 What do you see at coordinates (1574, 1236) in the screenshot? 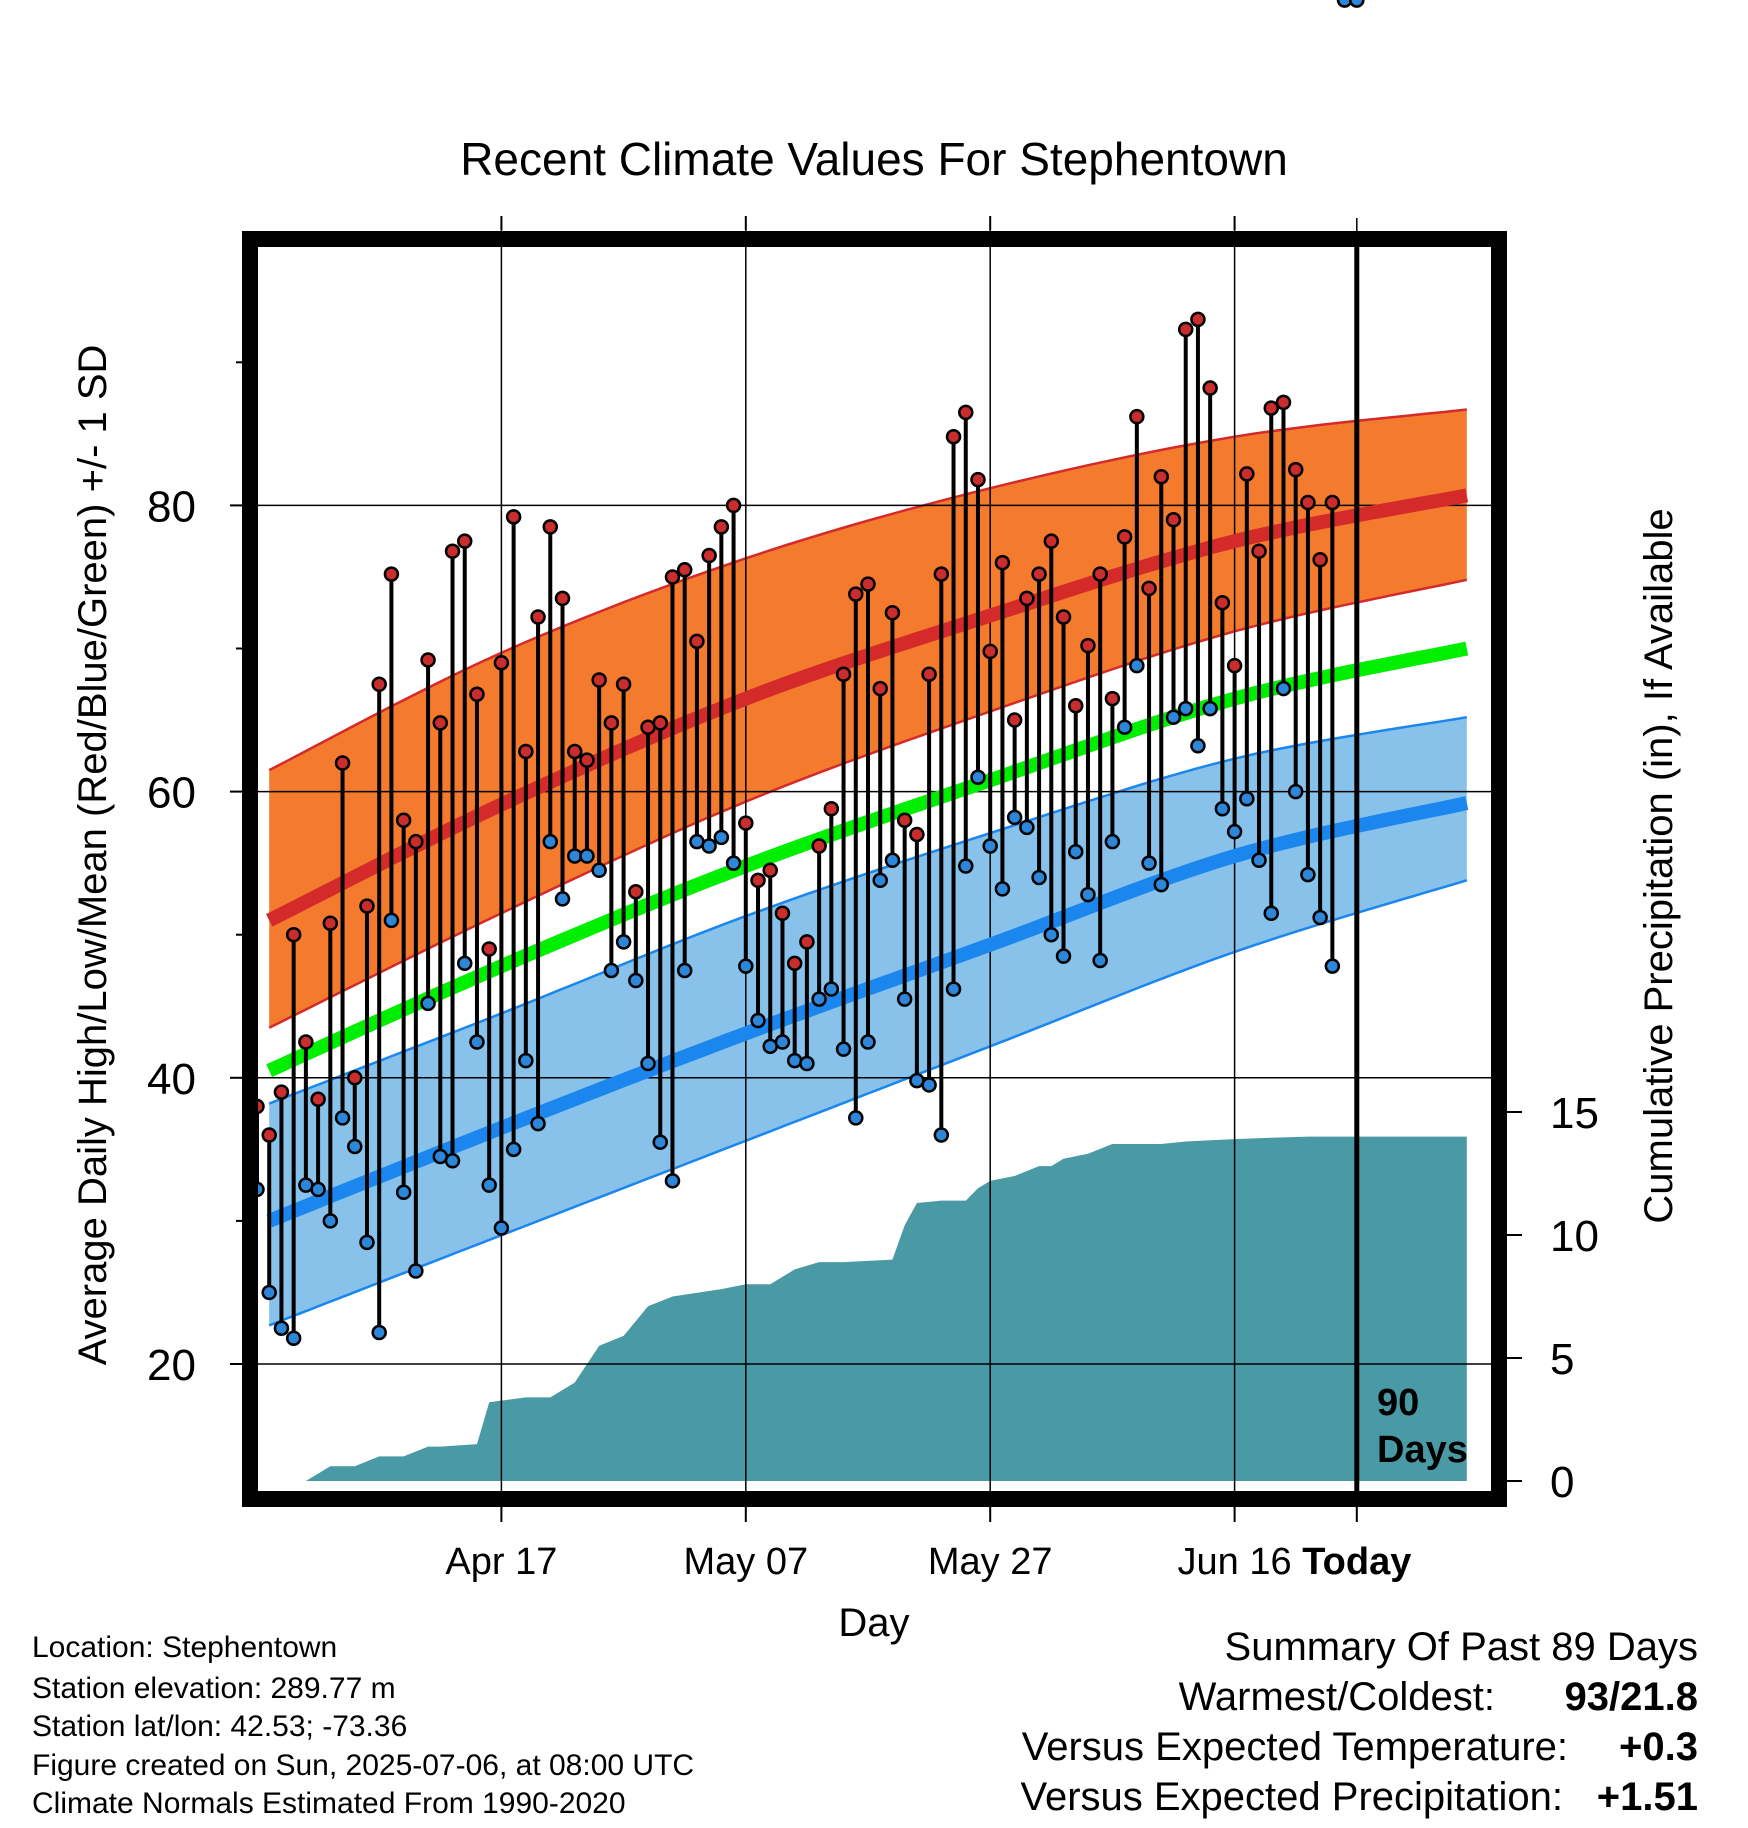
I see `y2-tick-label: 10` at bounding box center [1574, 1236].